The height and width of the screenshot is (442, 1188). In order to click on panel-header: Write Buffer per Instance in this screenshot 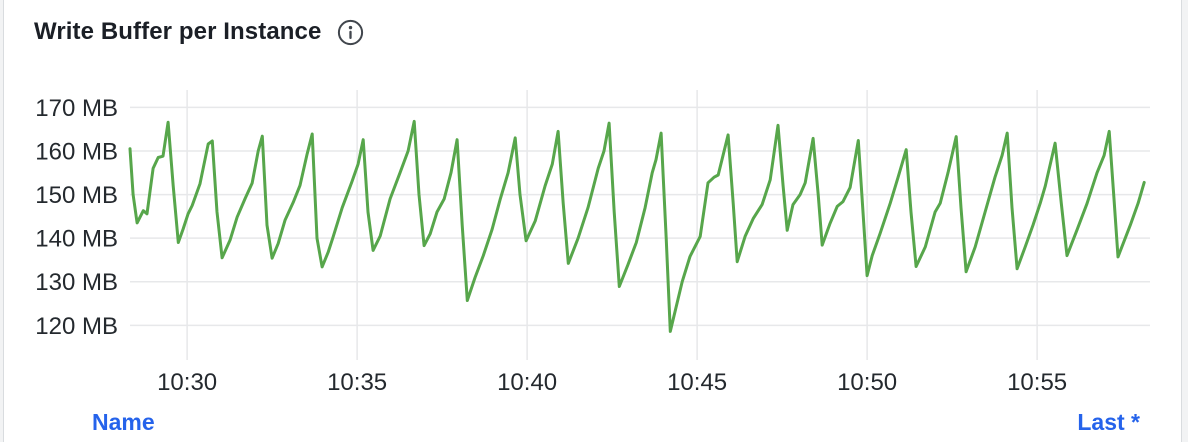, I will do `click(199, 32)`.